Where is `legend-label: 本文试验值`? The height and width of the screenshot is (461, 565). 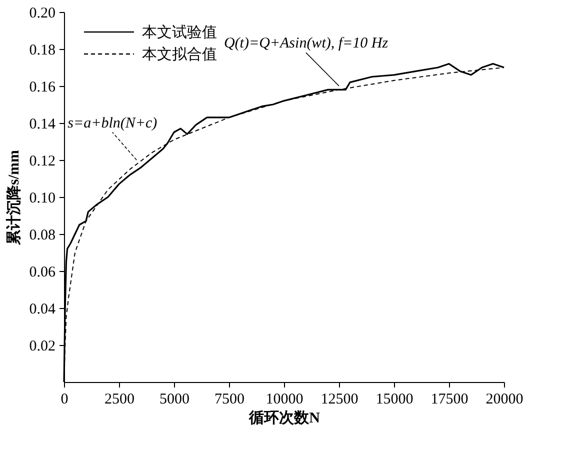 legend-label: 本文试验值 is located at coordinates (179, 32).